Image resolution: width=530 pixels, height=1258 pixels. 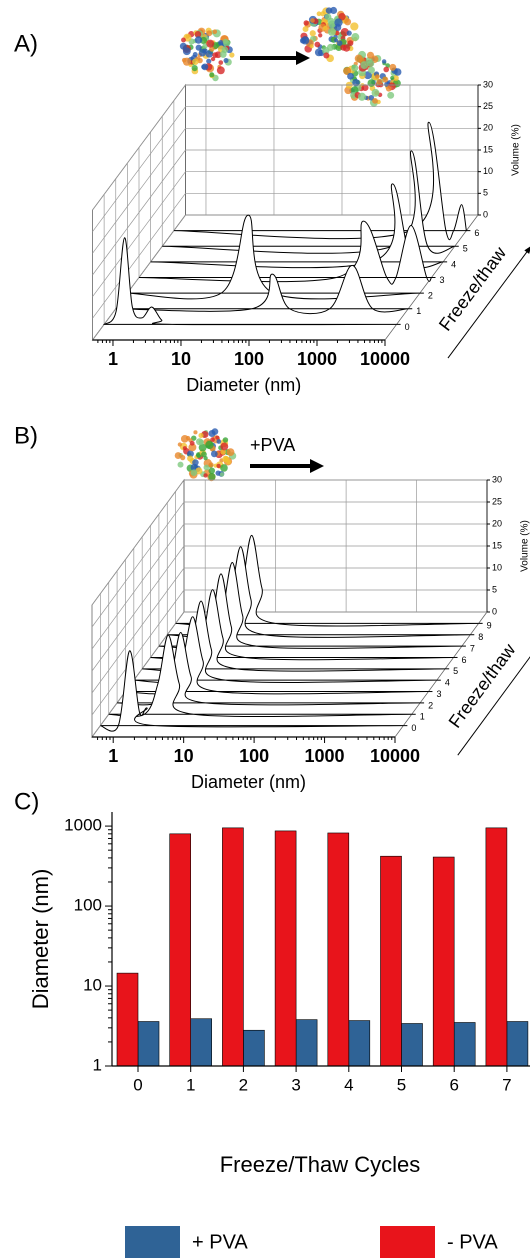 What do you see at coordinates (220, 1242) in the screenshot?
I see `legend-label: + PVA` at bounding box center [220, 1242].